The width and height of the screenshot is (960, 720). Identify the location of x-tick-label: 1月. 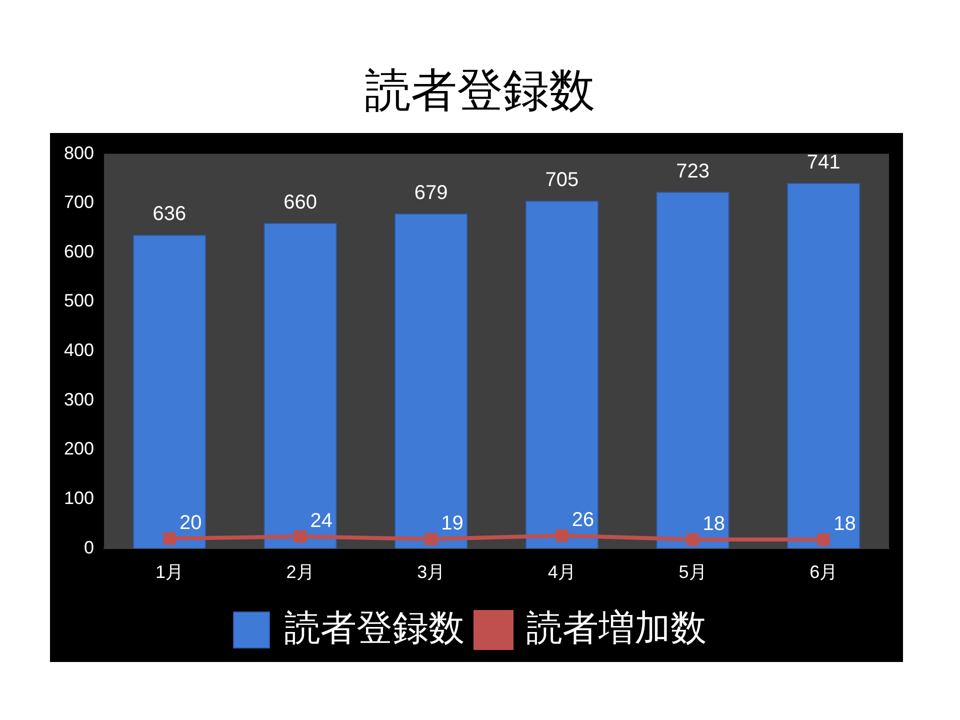
(169, 572).